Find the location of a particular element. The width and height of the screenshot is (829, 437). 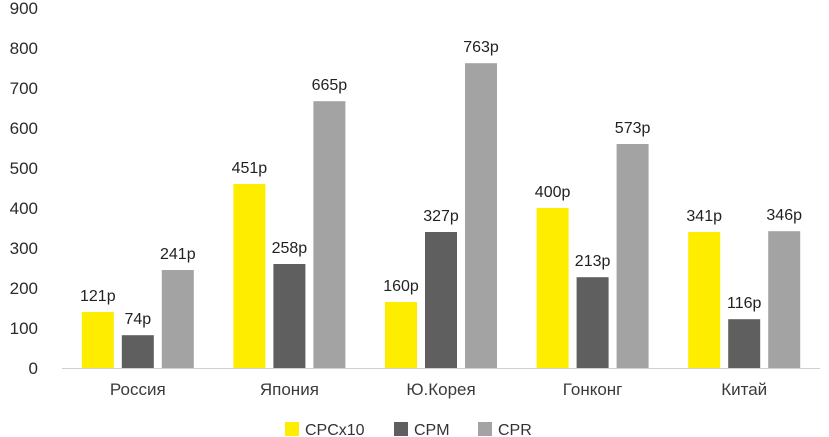

y-tick-label: 300 is located at coordinates (24, 248).